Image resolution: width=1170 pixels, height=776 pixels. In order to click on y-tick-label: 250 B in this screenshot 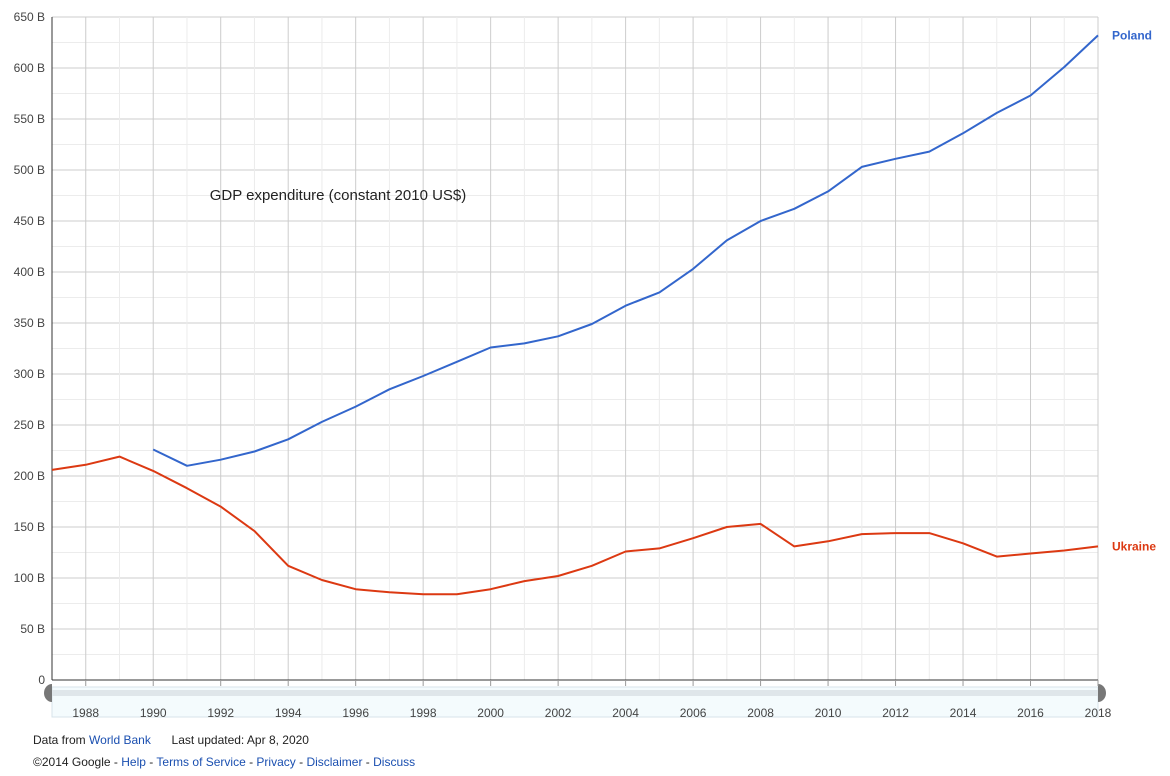, I will do `click(29, 425)`.